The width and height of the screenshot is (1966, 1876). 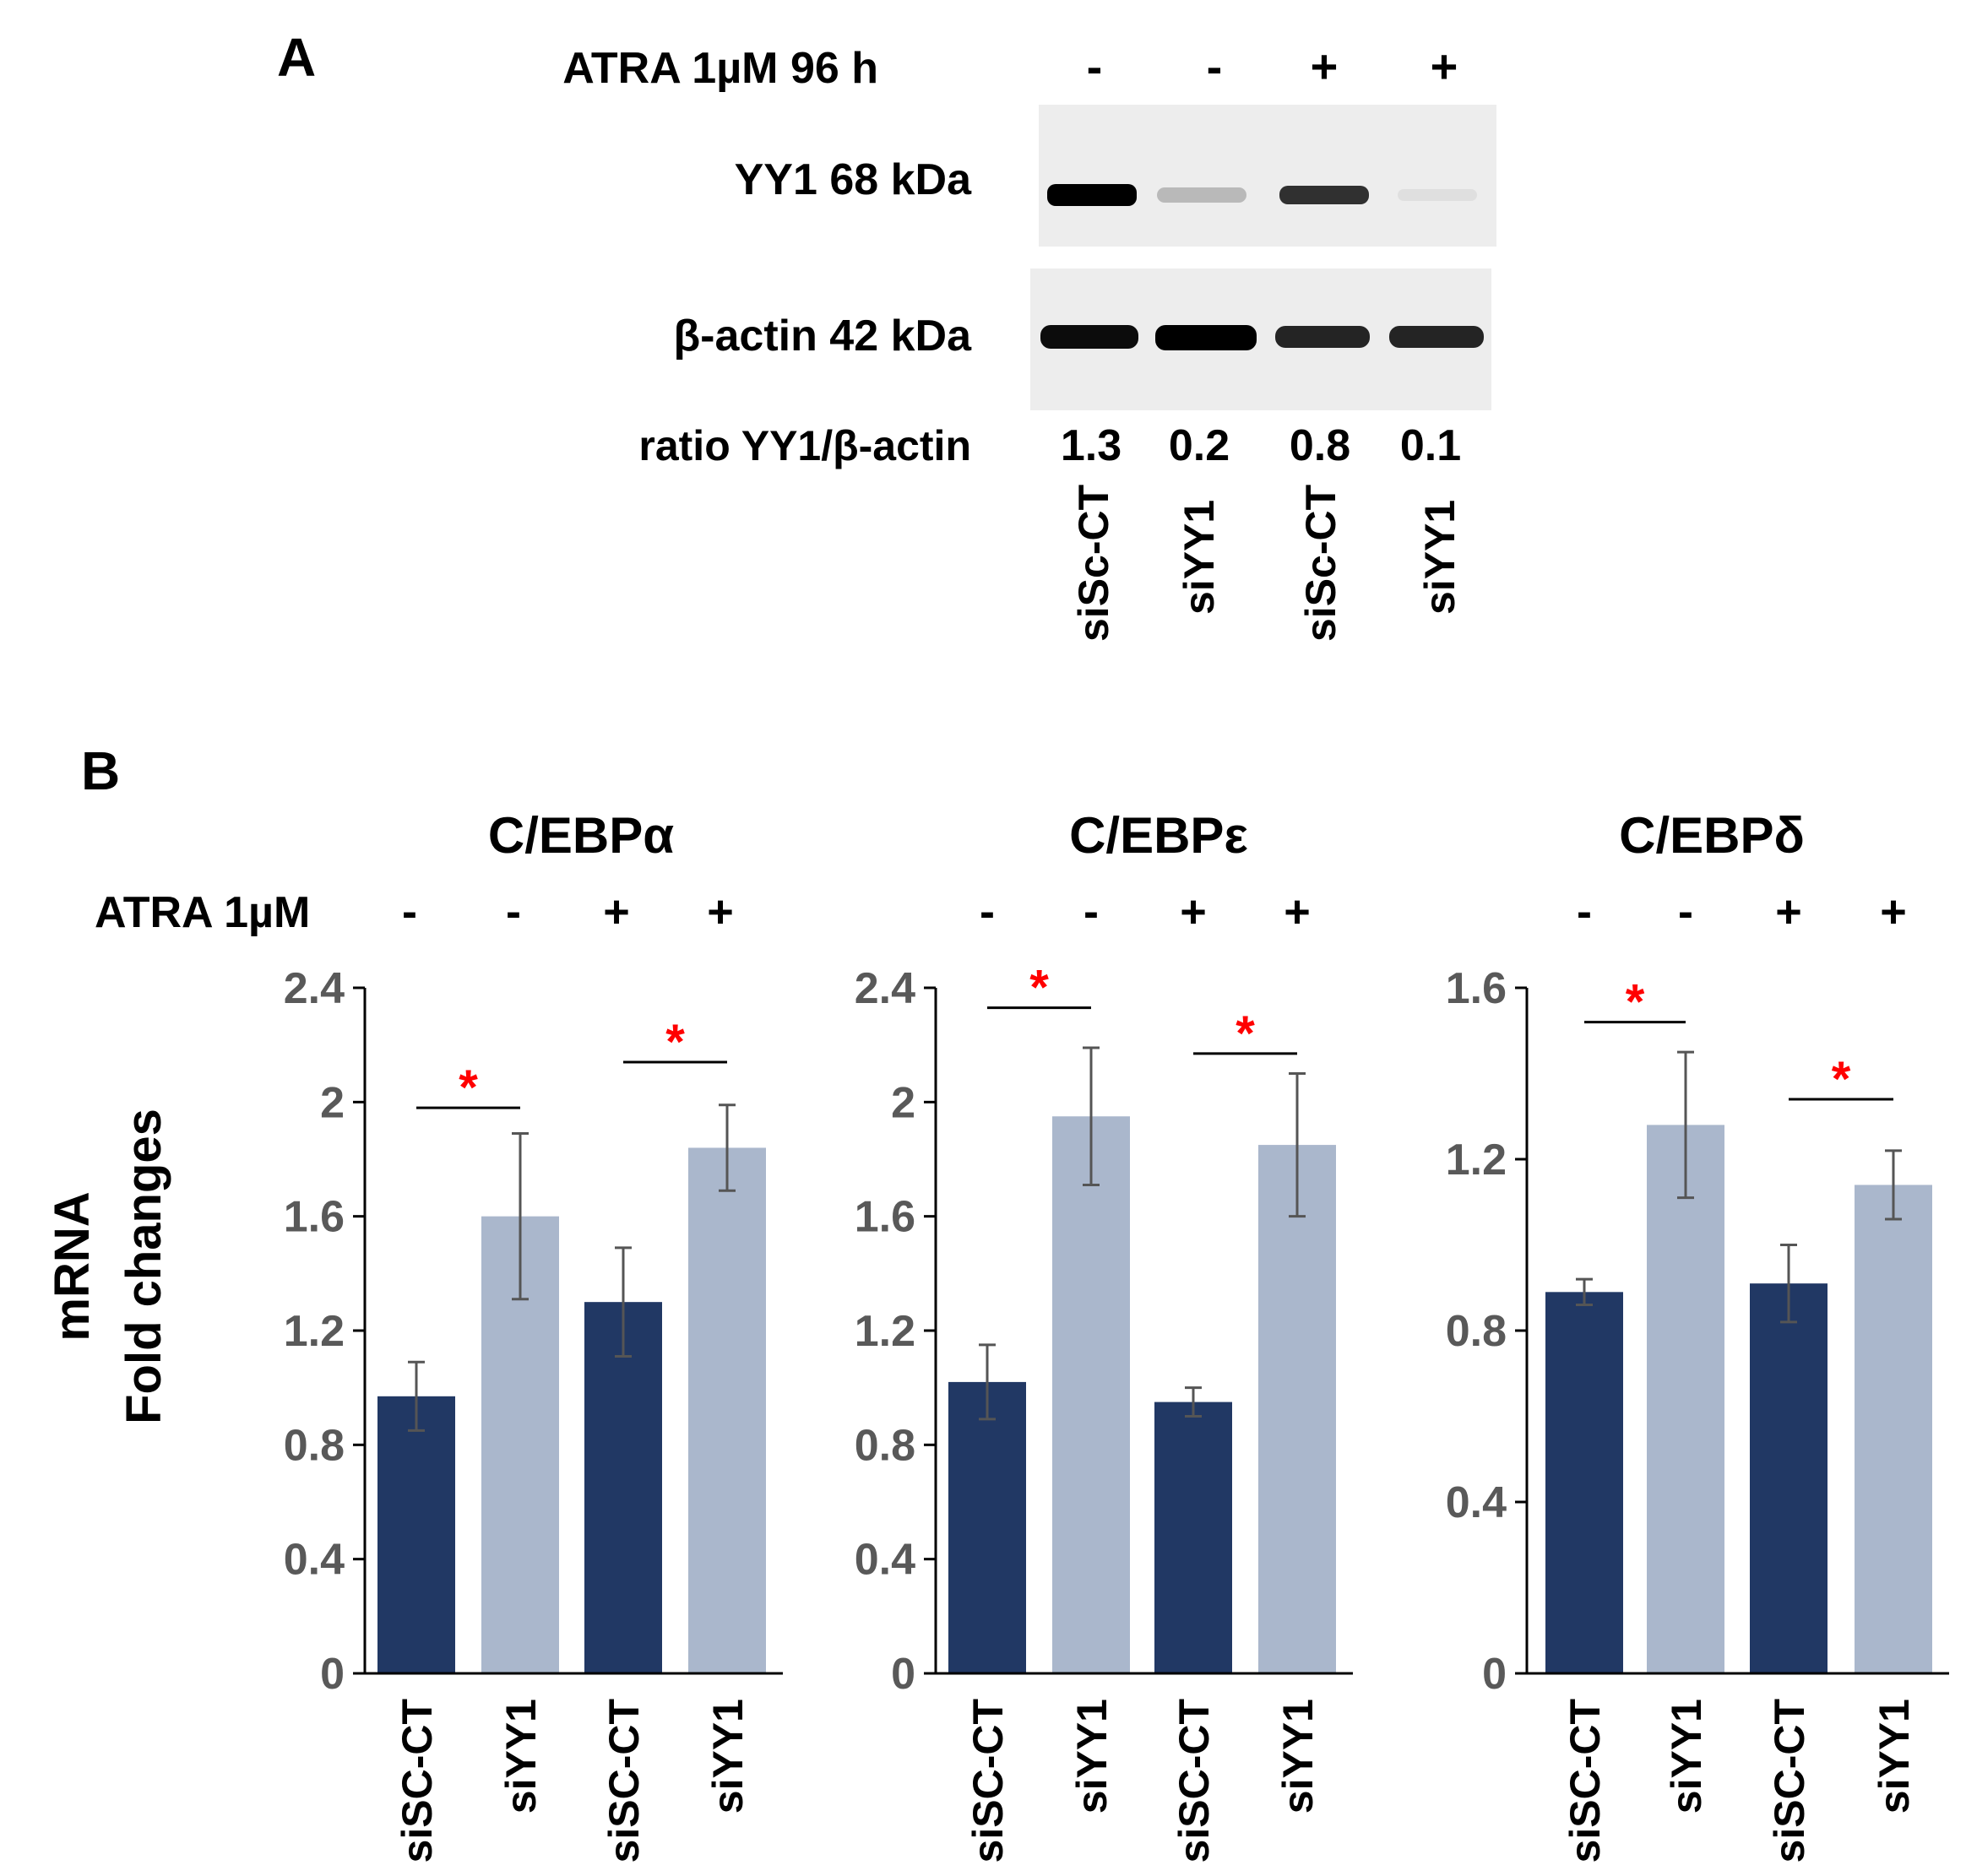 What do you see at coordinates (177, 1082) in the screenshot?
I see `panel-b: B ATRA 1µM mRNA Fold changes` at bounding box center [177, 1082].